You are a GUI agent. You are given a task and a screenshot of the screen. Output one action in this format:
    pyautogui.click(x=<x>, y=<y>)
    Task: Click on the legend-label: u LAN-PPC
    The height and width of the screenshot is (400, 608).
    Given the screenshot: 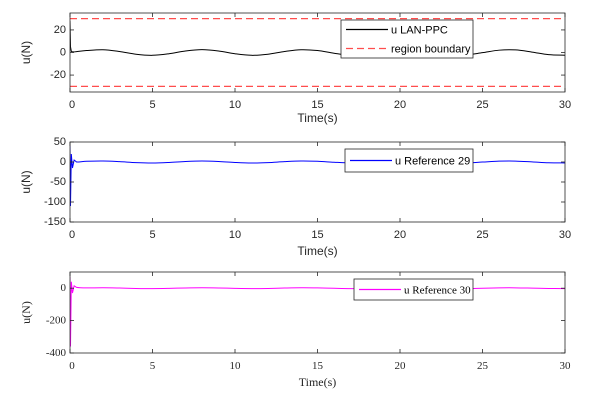 What is the action you would take?
    pyautogui.click(x=419, y=31)
    